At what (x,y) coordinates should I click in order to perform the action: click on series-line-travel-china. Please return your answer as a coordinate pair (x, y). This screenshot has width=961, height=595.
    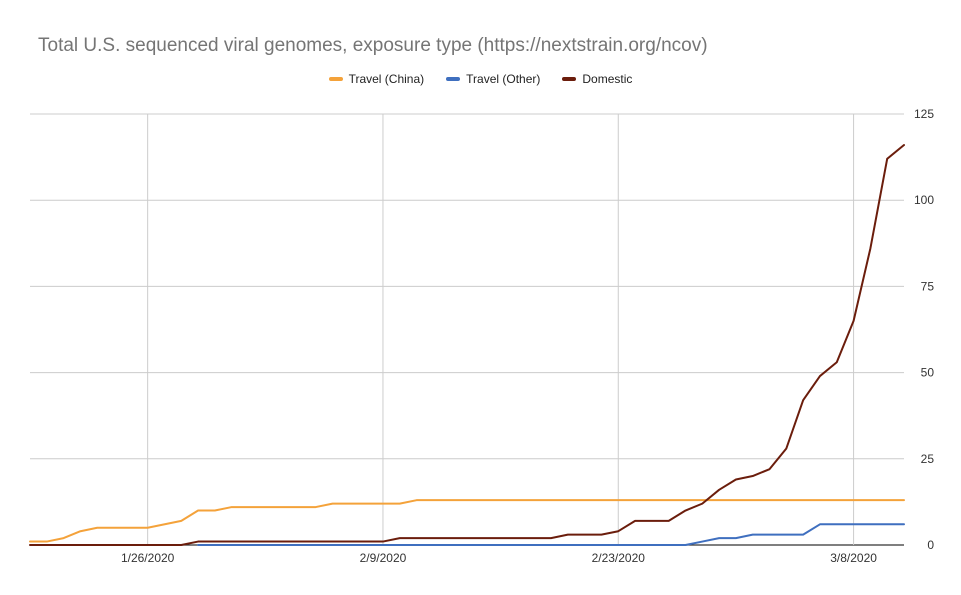
    Looking at the image, I should click on (467, 521).